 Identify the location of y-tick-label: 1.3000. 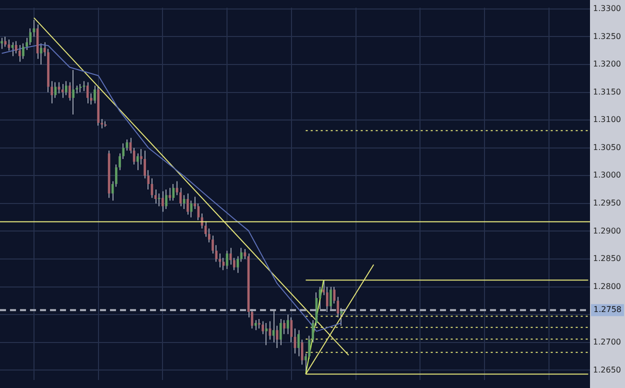
(607, 175).